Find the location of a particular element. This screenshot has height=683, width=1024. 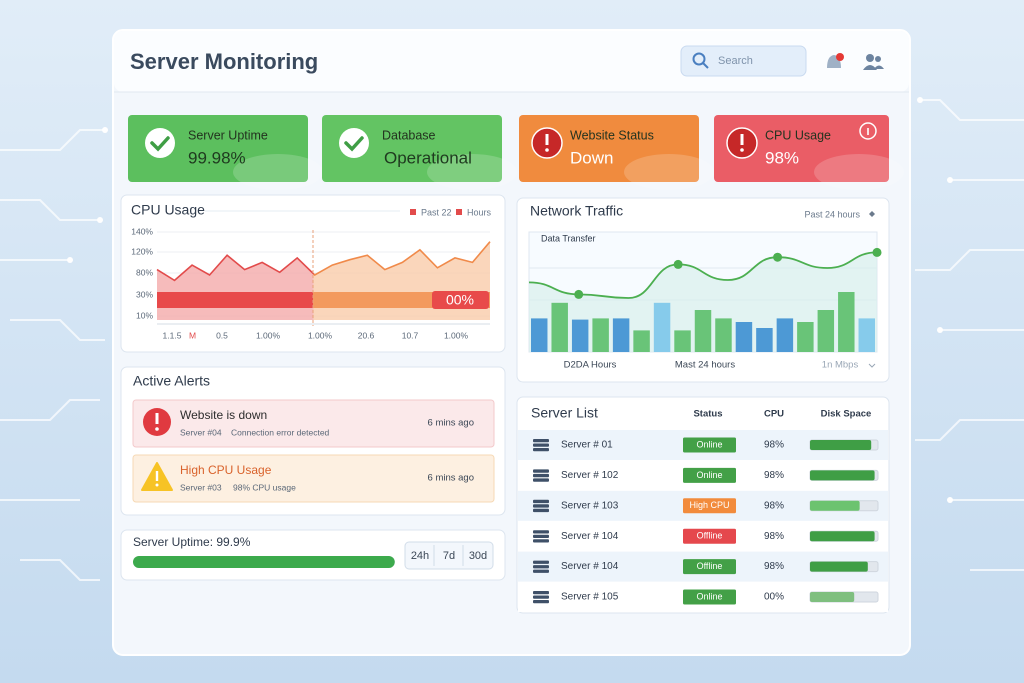

card-value: Down is located at coordinates (591, 157).